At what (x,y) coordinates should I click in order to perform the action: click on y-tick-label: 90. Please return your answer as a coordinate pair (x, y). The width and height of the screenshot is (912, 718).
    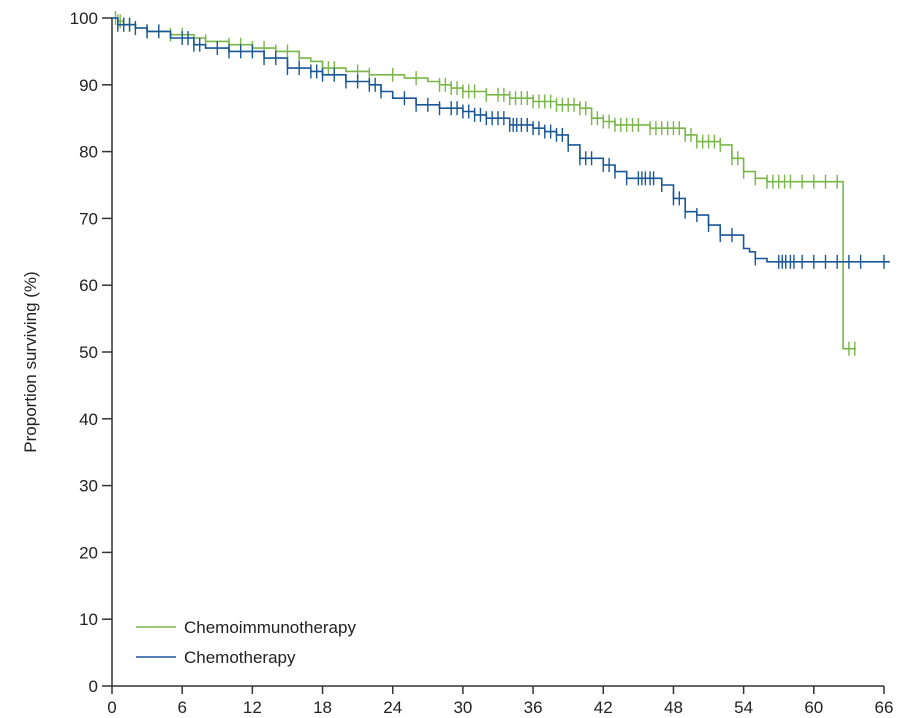
    Looking at the image, I should click on (88, 85).